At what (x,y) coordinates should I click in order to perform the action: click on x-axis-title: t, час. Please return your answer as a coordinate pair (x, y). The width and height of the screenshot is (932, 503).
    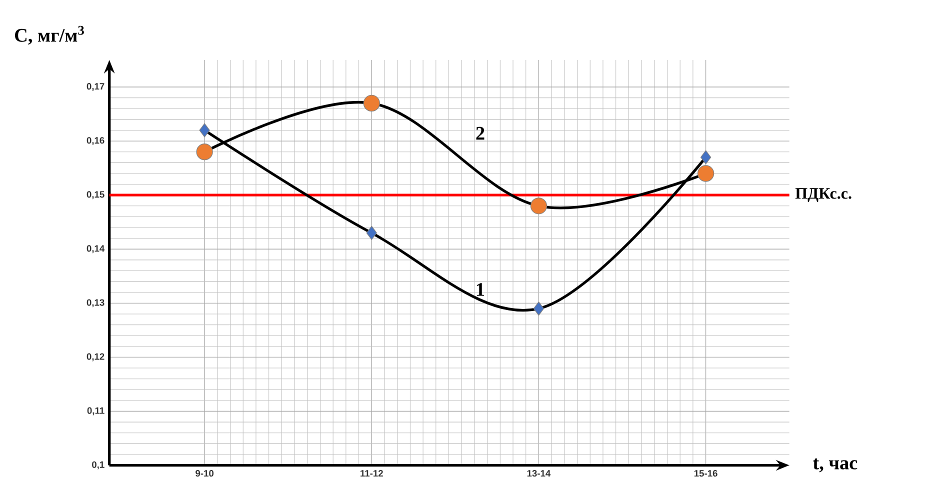
    Looking at the image, I should click on (835, 465).